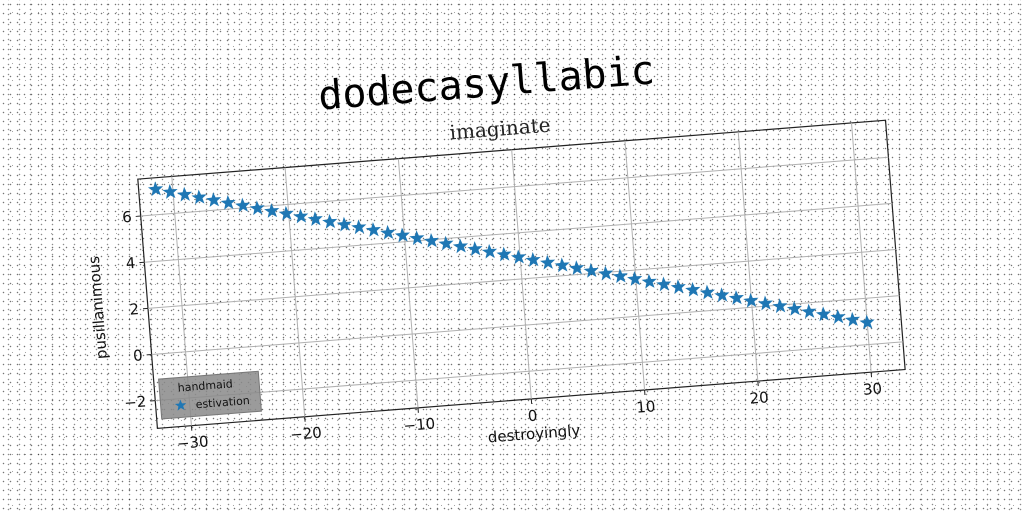  Describe the element at coordinates (135, 402) in the screenshot. I see `y-tick-label: −2` at that location.